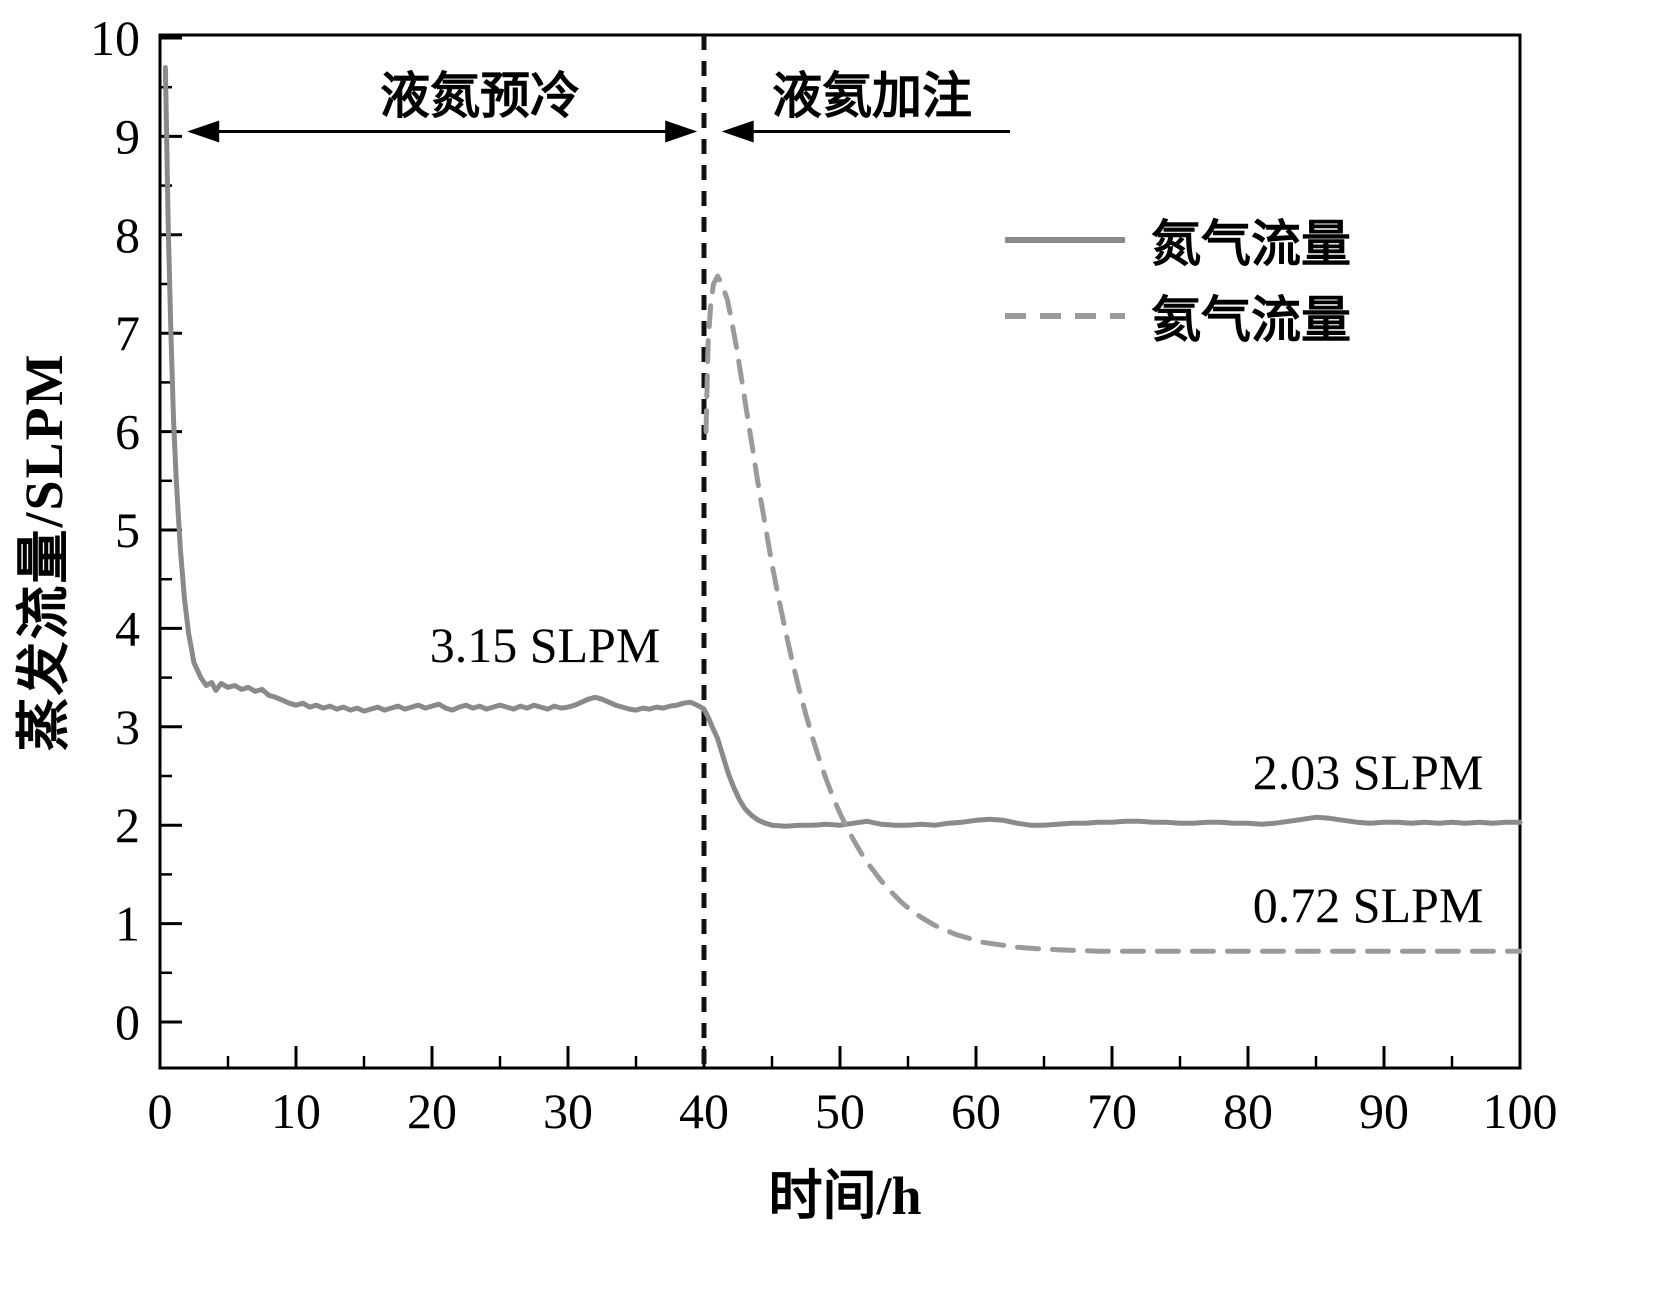 The height and width of the screenshot is (1301, 1655). Describe the element at coordinates (704, 1111) in the screenshot. I see `x-tick-label: 40` at that location.